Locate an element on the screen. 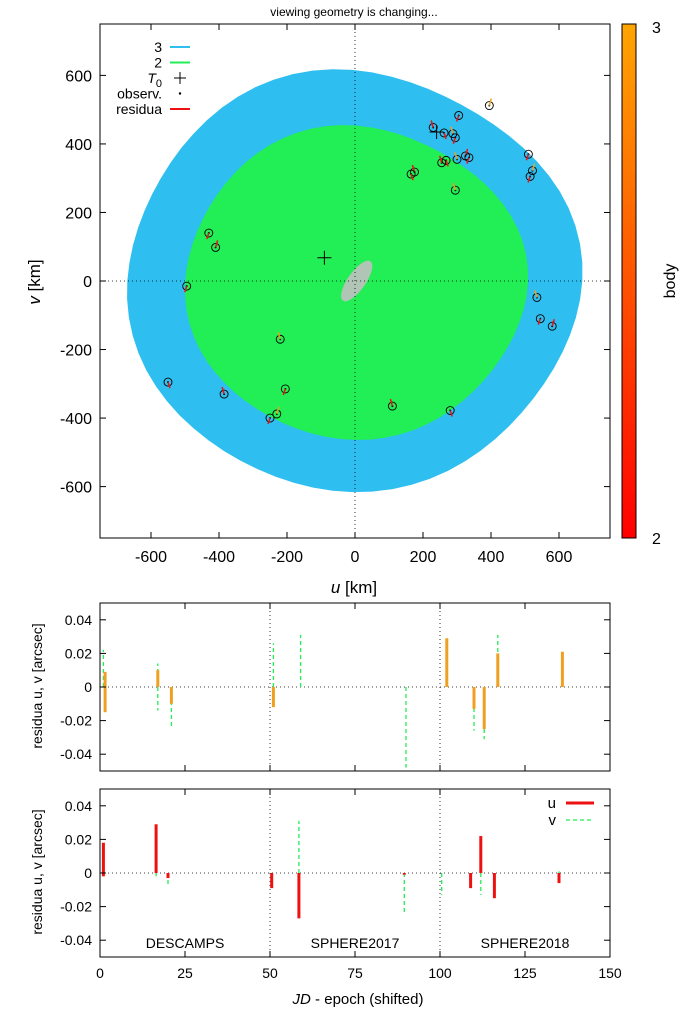  legend-label: 3 is located at coordinates (158, 47).